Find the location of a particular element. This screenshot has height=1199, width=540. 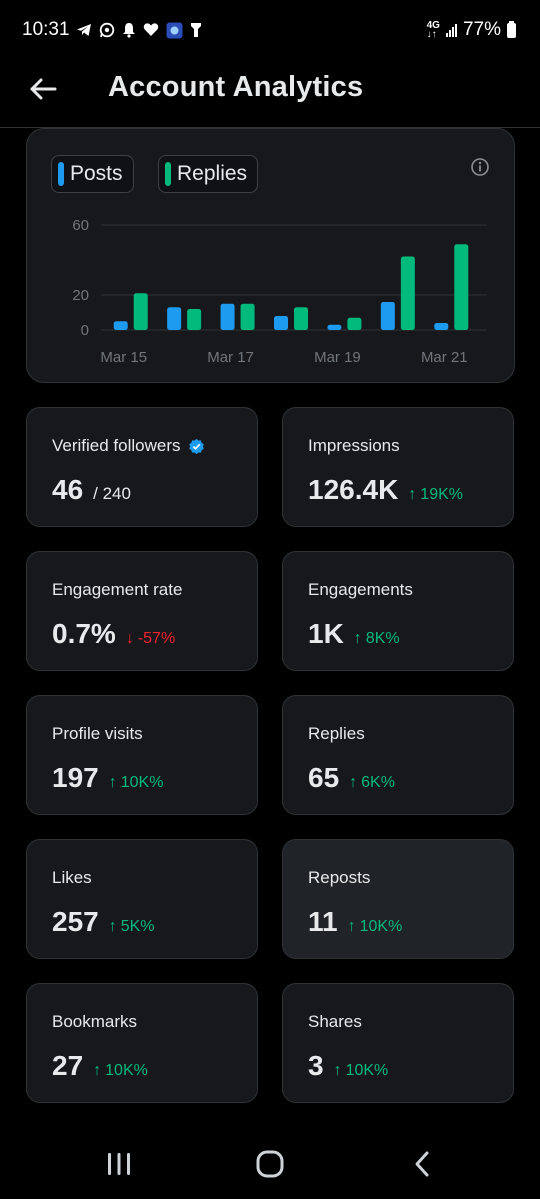

stat-value-row: 65 ↑ 6K% is located at coordinates (351, 778).